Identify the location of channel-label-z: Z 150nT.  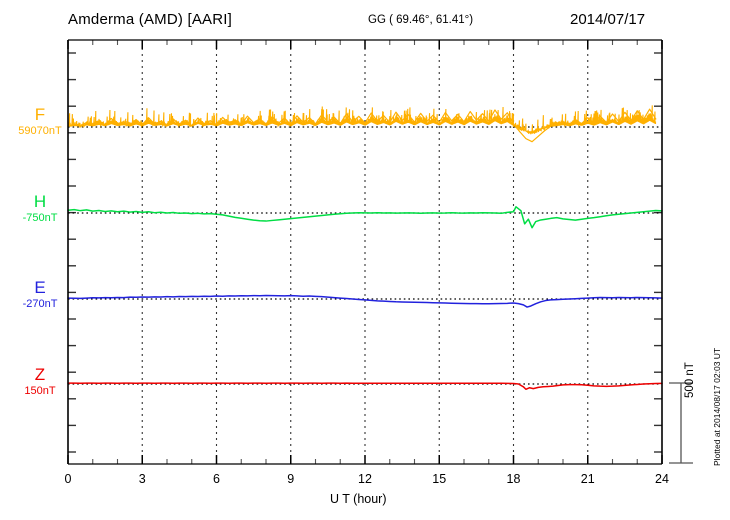
(40, 381).